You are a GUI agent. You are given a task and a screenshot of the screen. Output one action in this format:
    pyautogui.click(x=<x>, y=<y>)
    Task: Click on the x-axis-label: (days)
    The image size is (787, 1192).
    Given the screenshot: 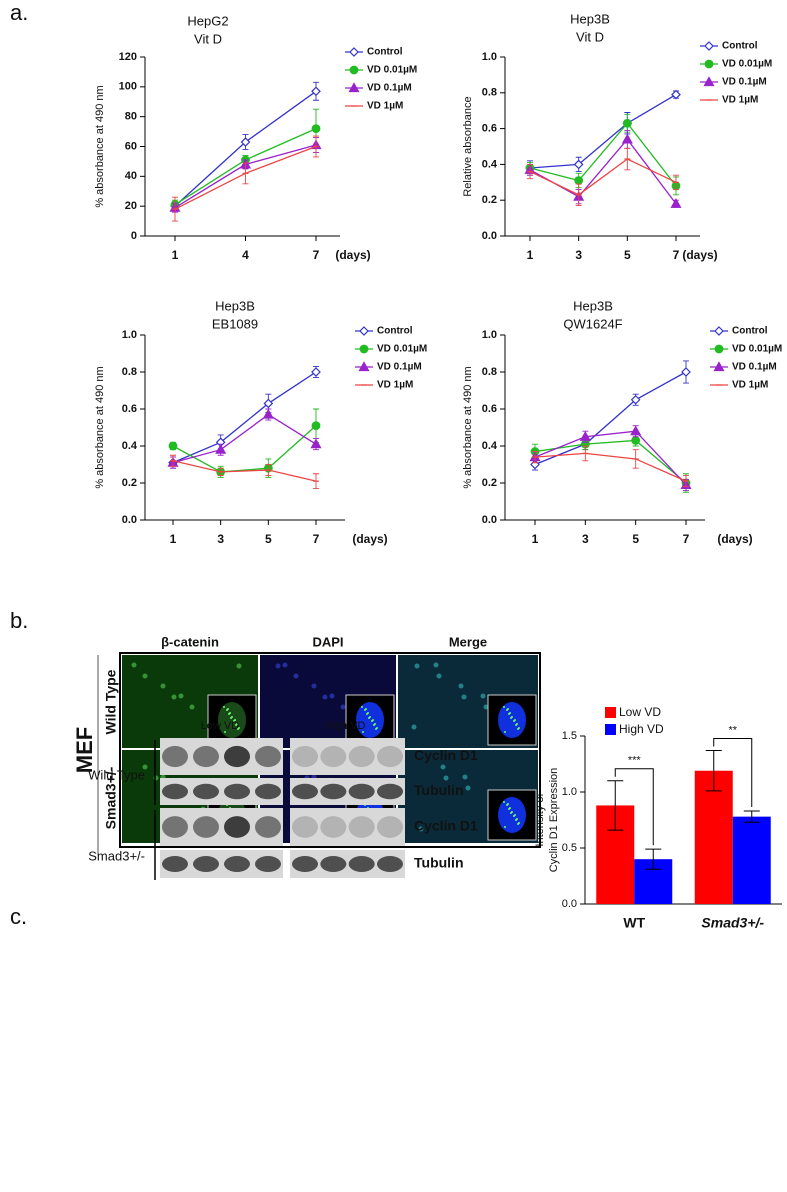 What is the action you would take?
    pyautogui.click(x=699, y=255)
    